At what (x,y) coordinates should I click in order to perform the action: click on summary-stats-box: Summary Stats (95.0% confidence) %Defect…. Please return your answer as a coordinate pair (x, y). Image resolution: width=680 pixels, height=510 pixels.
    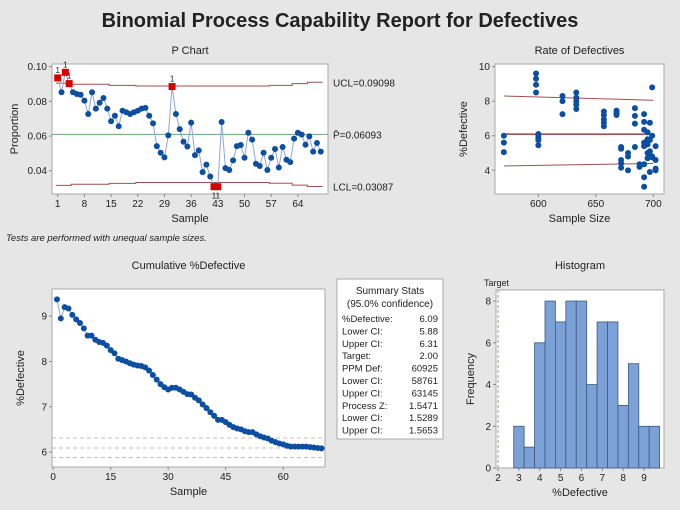
    Looking at the image, I should click on (390, 359).